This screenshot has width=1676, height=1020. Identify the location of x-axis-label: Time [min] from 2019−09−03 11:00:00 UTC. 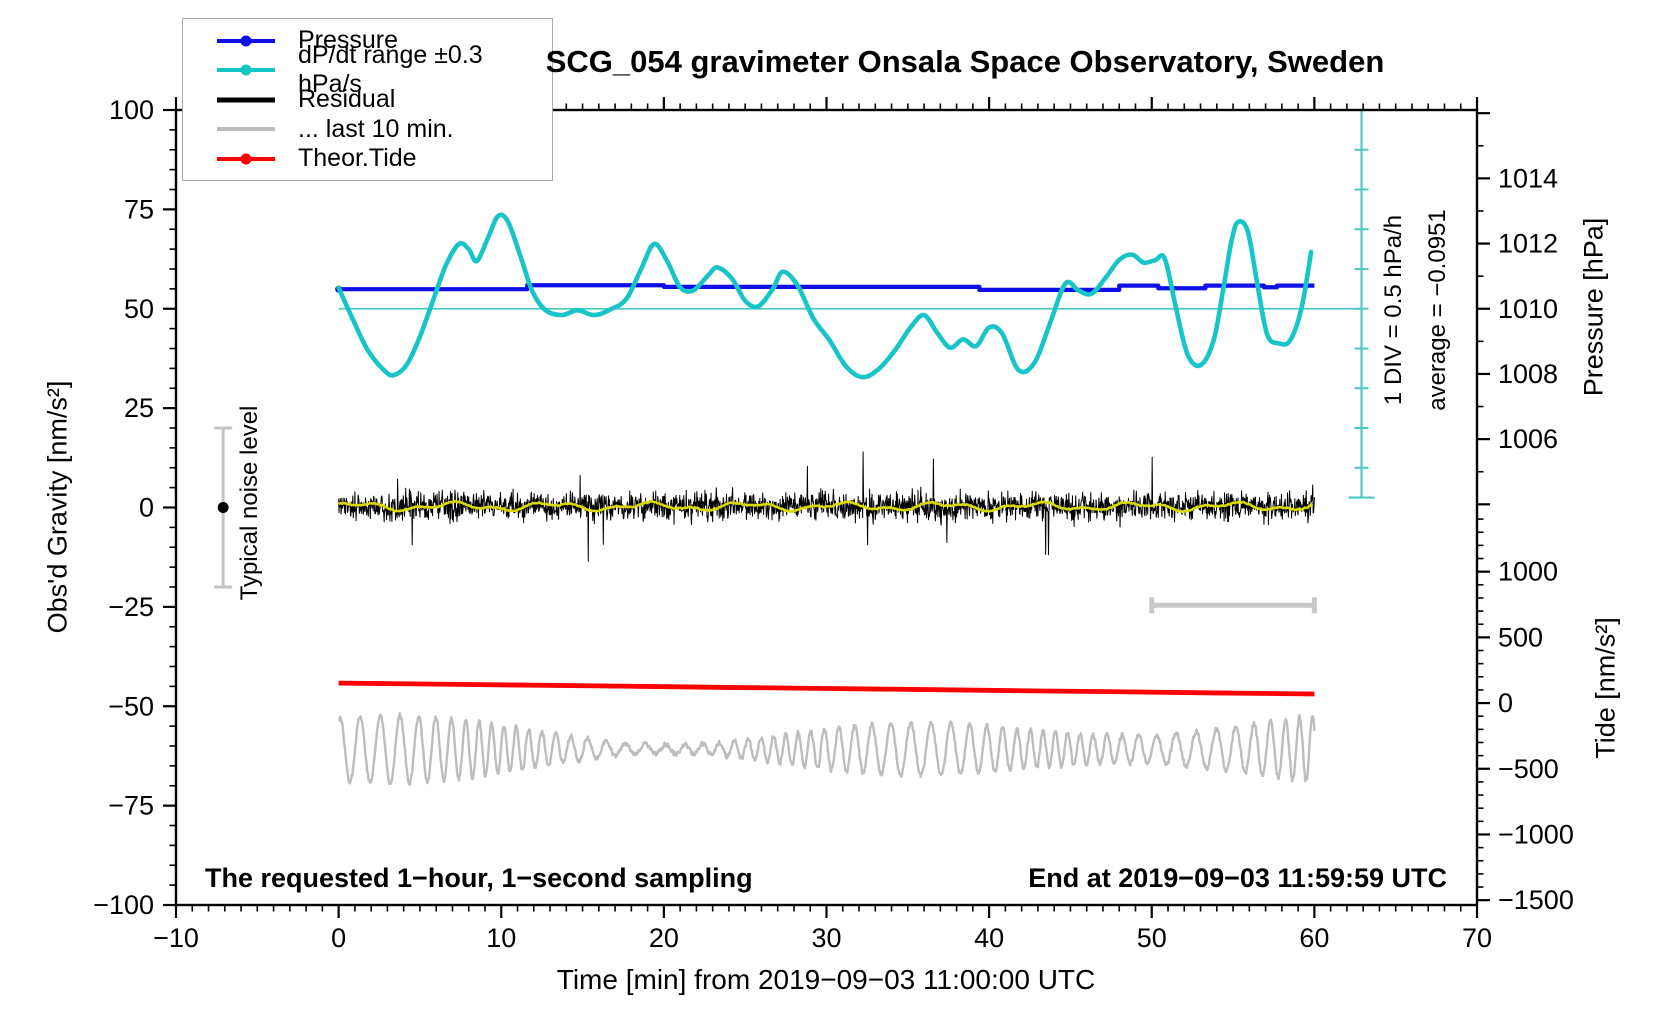
(826, 979).